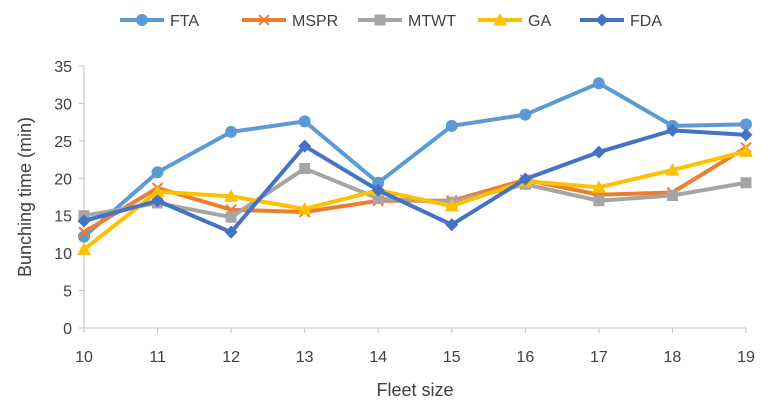 The image size is (768, 414). Describe the element at coordinates (63, 179) in the screenshot. I see `y-tick-label: 20` at that location.